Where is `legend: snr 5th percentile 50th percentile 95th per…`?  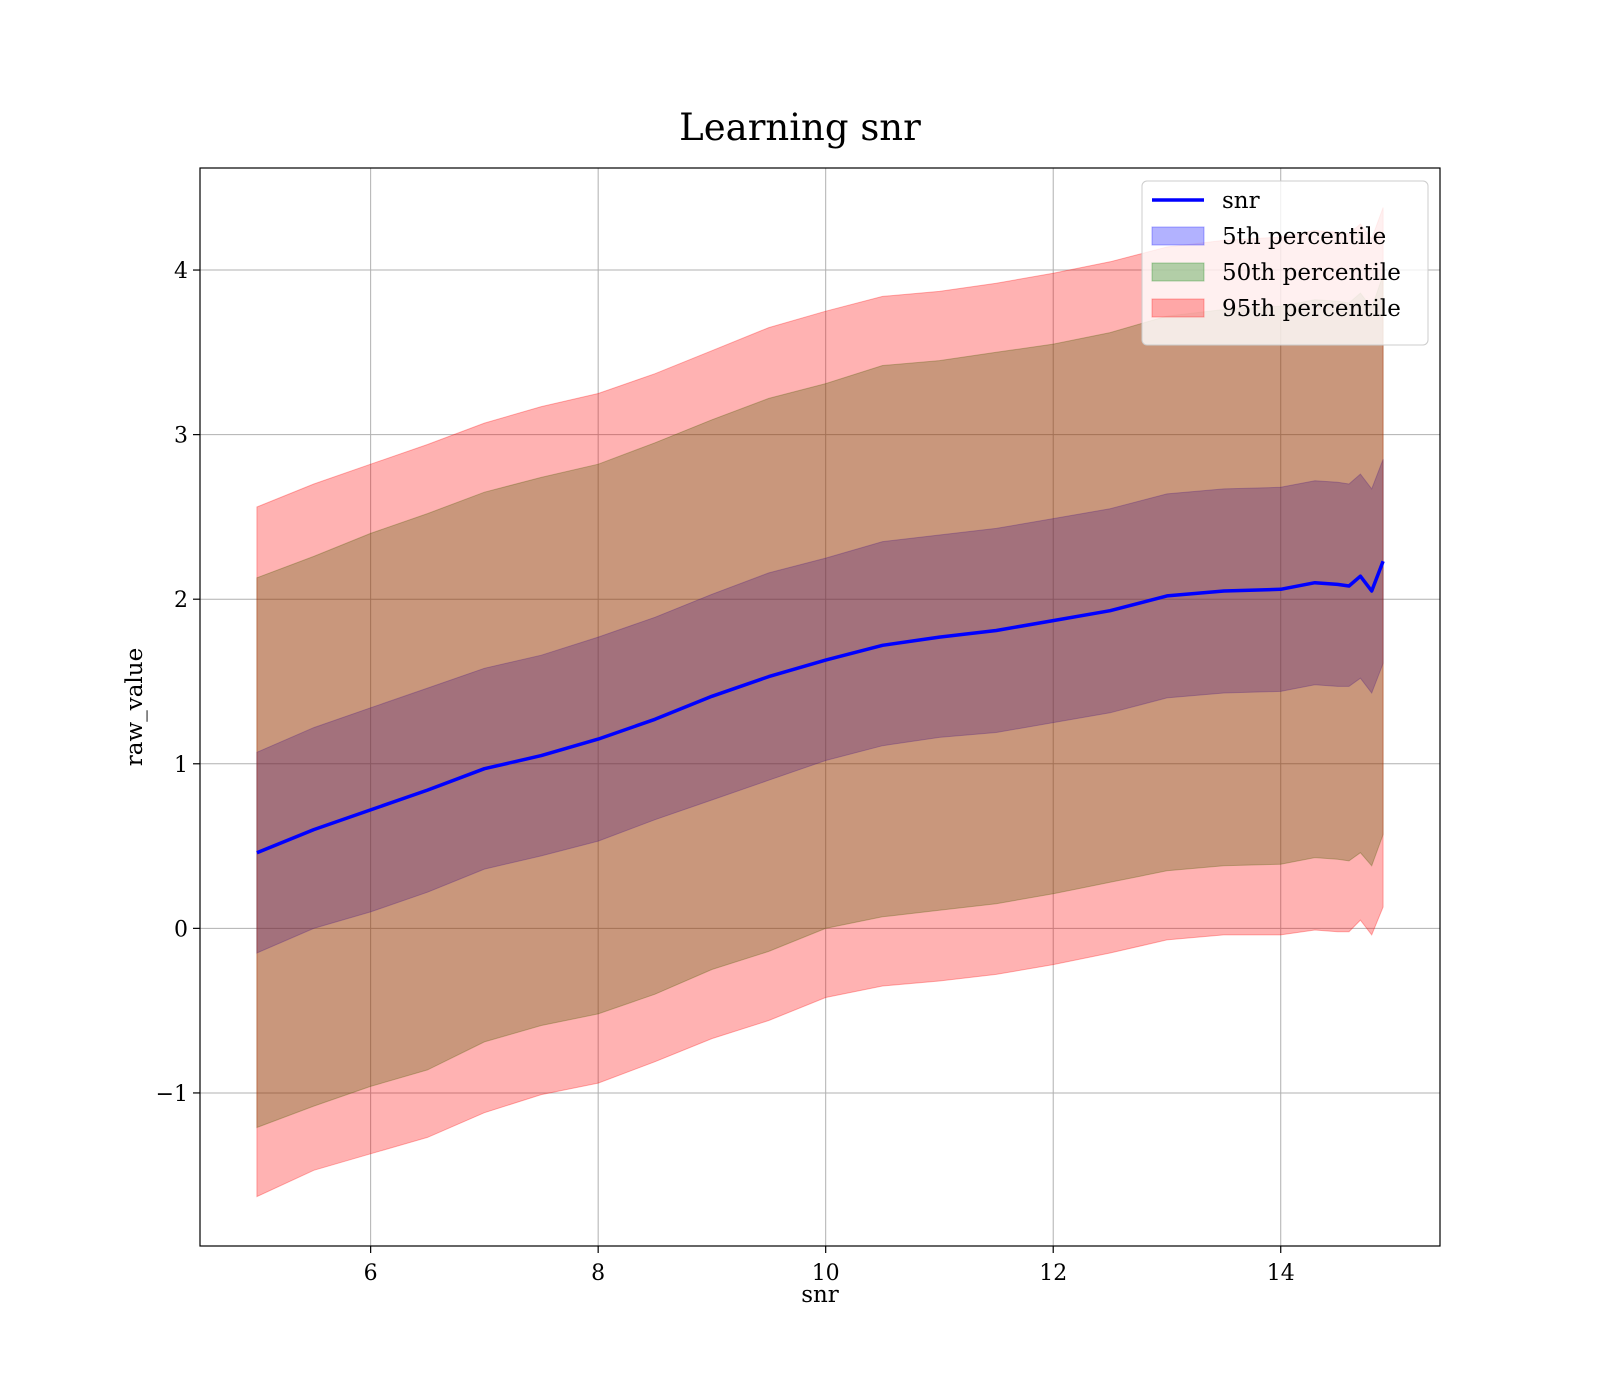
legend: snr 5th percentile 50th percentile 95th per… is located at coordinates (1285, 263).